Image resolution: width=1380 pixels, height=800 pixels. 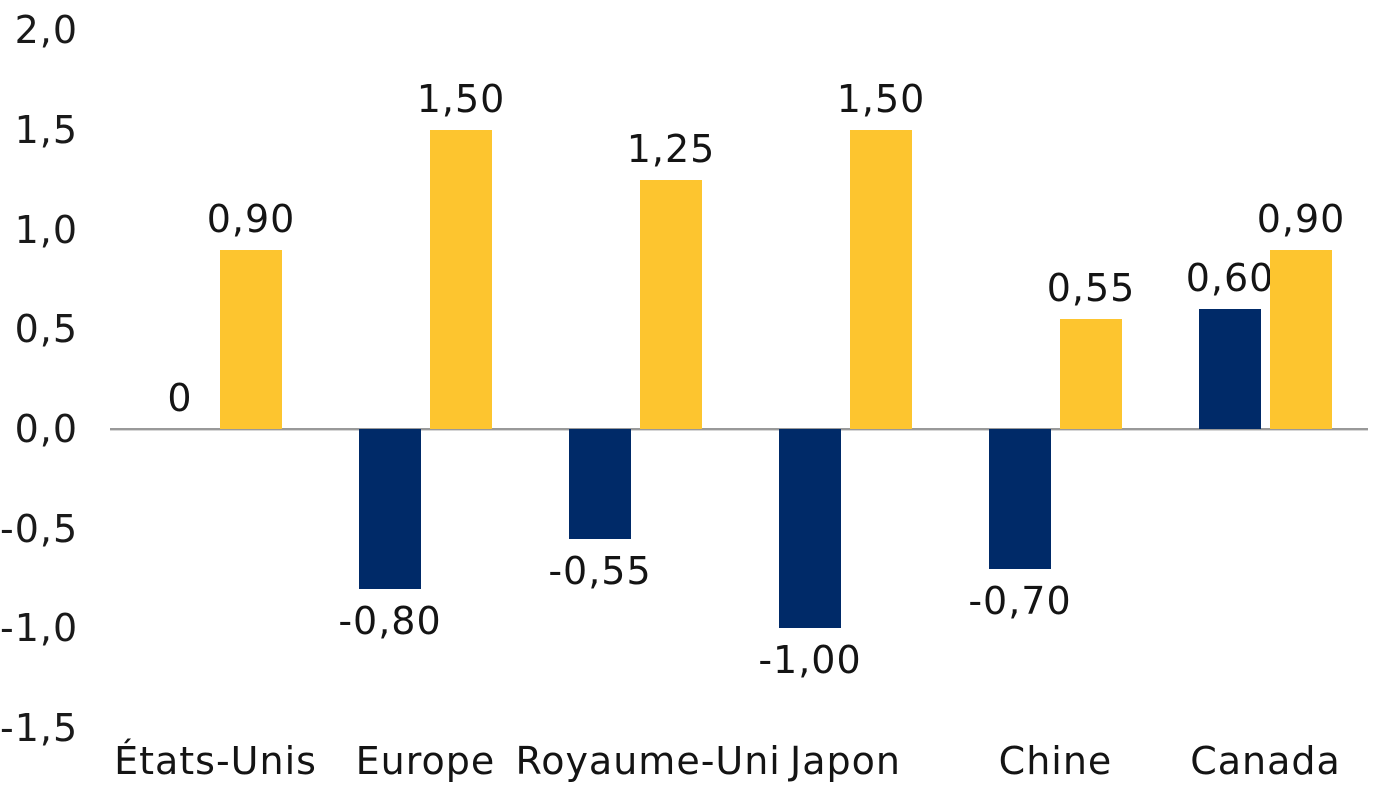 I want to click on bar-series-navy-Europe, so click(x=390, y=509).